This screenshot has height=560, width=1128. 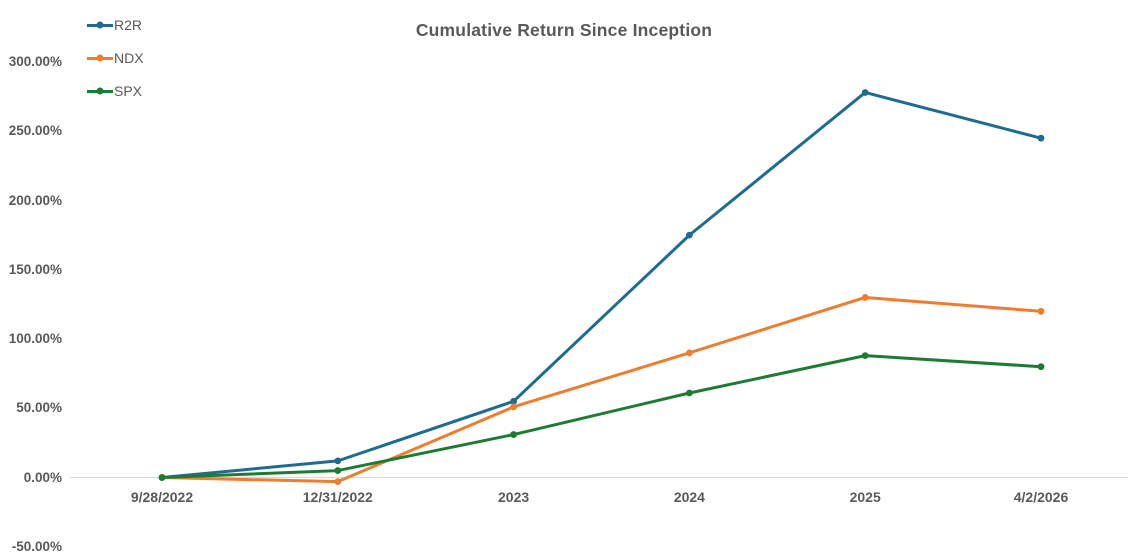 I want to click on r2r-line-swatch-icon, so click(x=100, y=25).